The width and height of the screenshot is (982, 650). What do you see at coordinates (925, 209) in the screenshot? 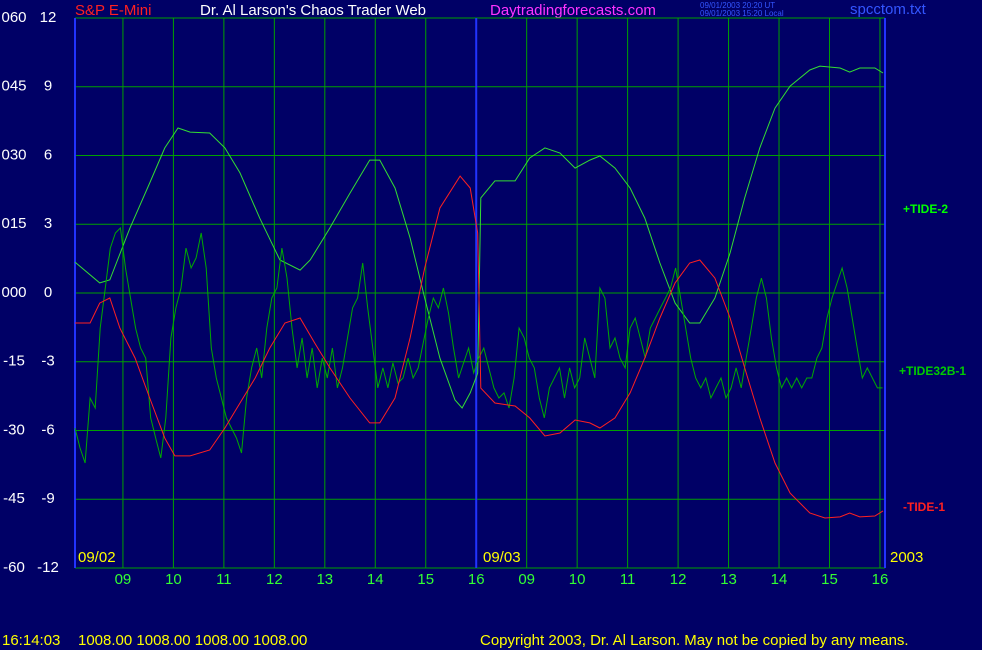
I see `legend-label: +TIDE-2` at bounding box center [925, 209].